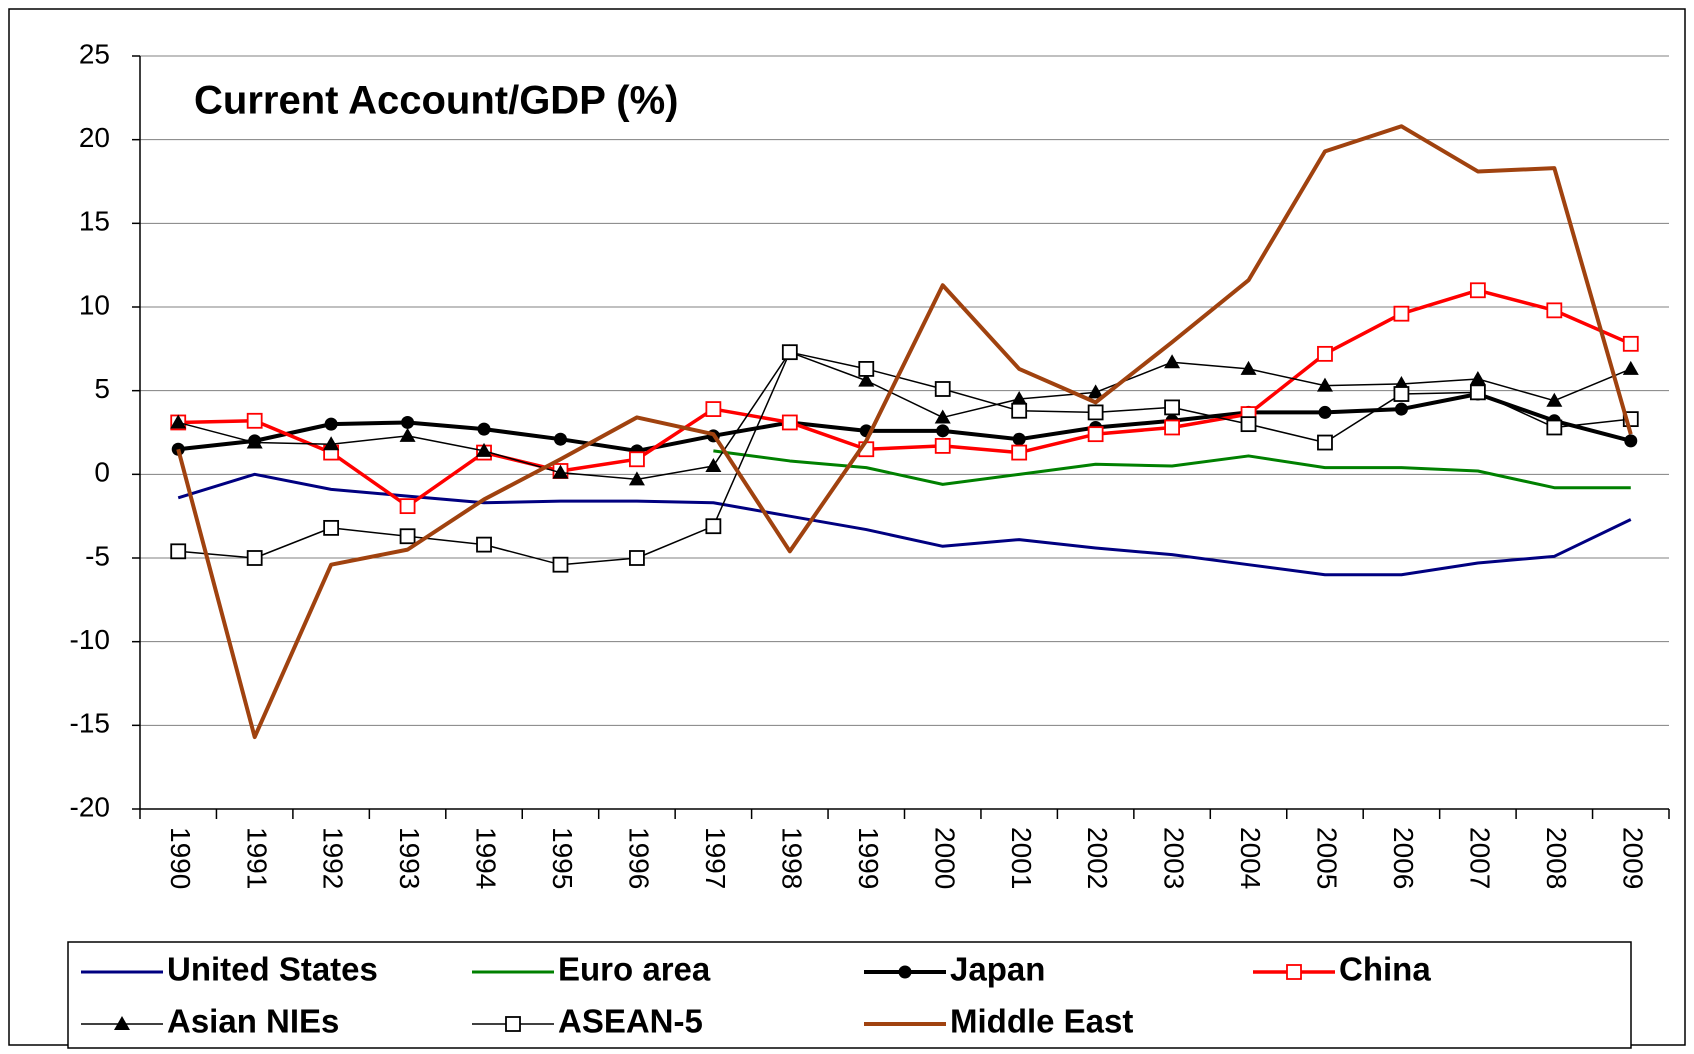 The height and width of the screenshot is (1054, 1694). I want to click on chart-title: Current Account/GDP (%), so click(436, 101).